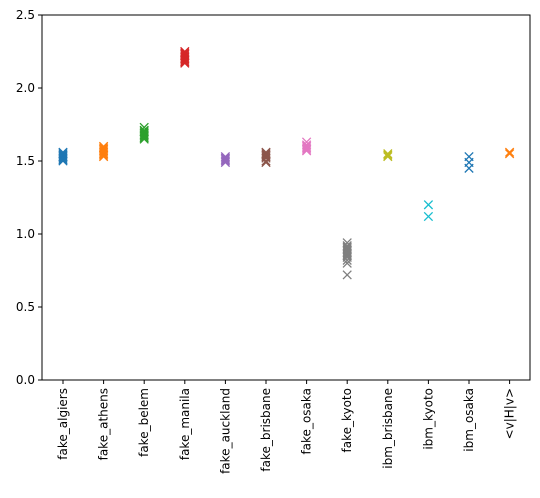  What do you see at coordinates (225, 431) in the screenshot?
I see `x-tick-label: fake_auckland` at bounding box center [225, 431].